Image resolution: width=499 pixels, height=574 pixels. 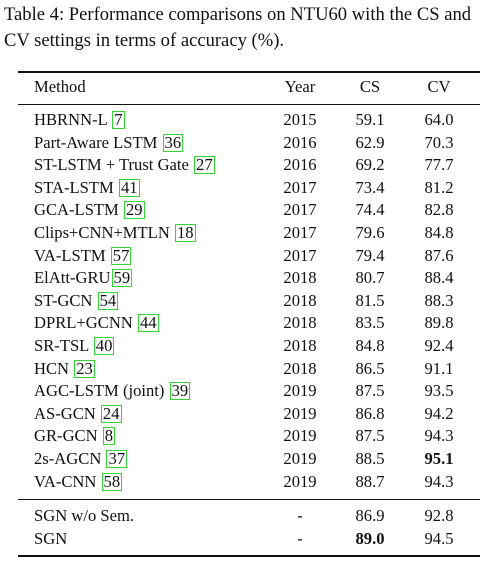 I want to click on citation-link: 23, so click(x=84, y=368).